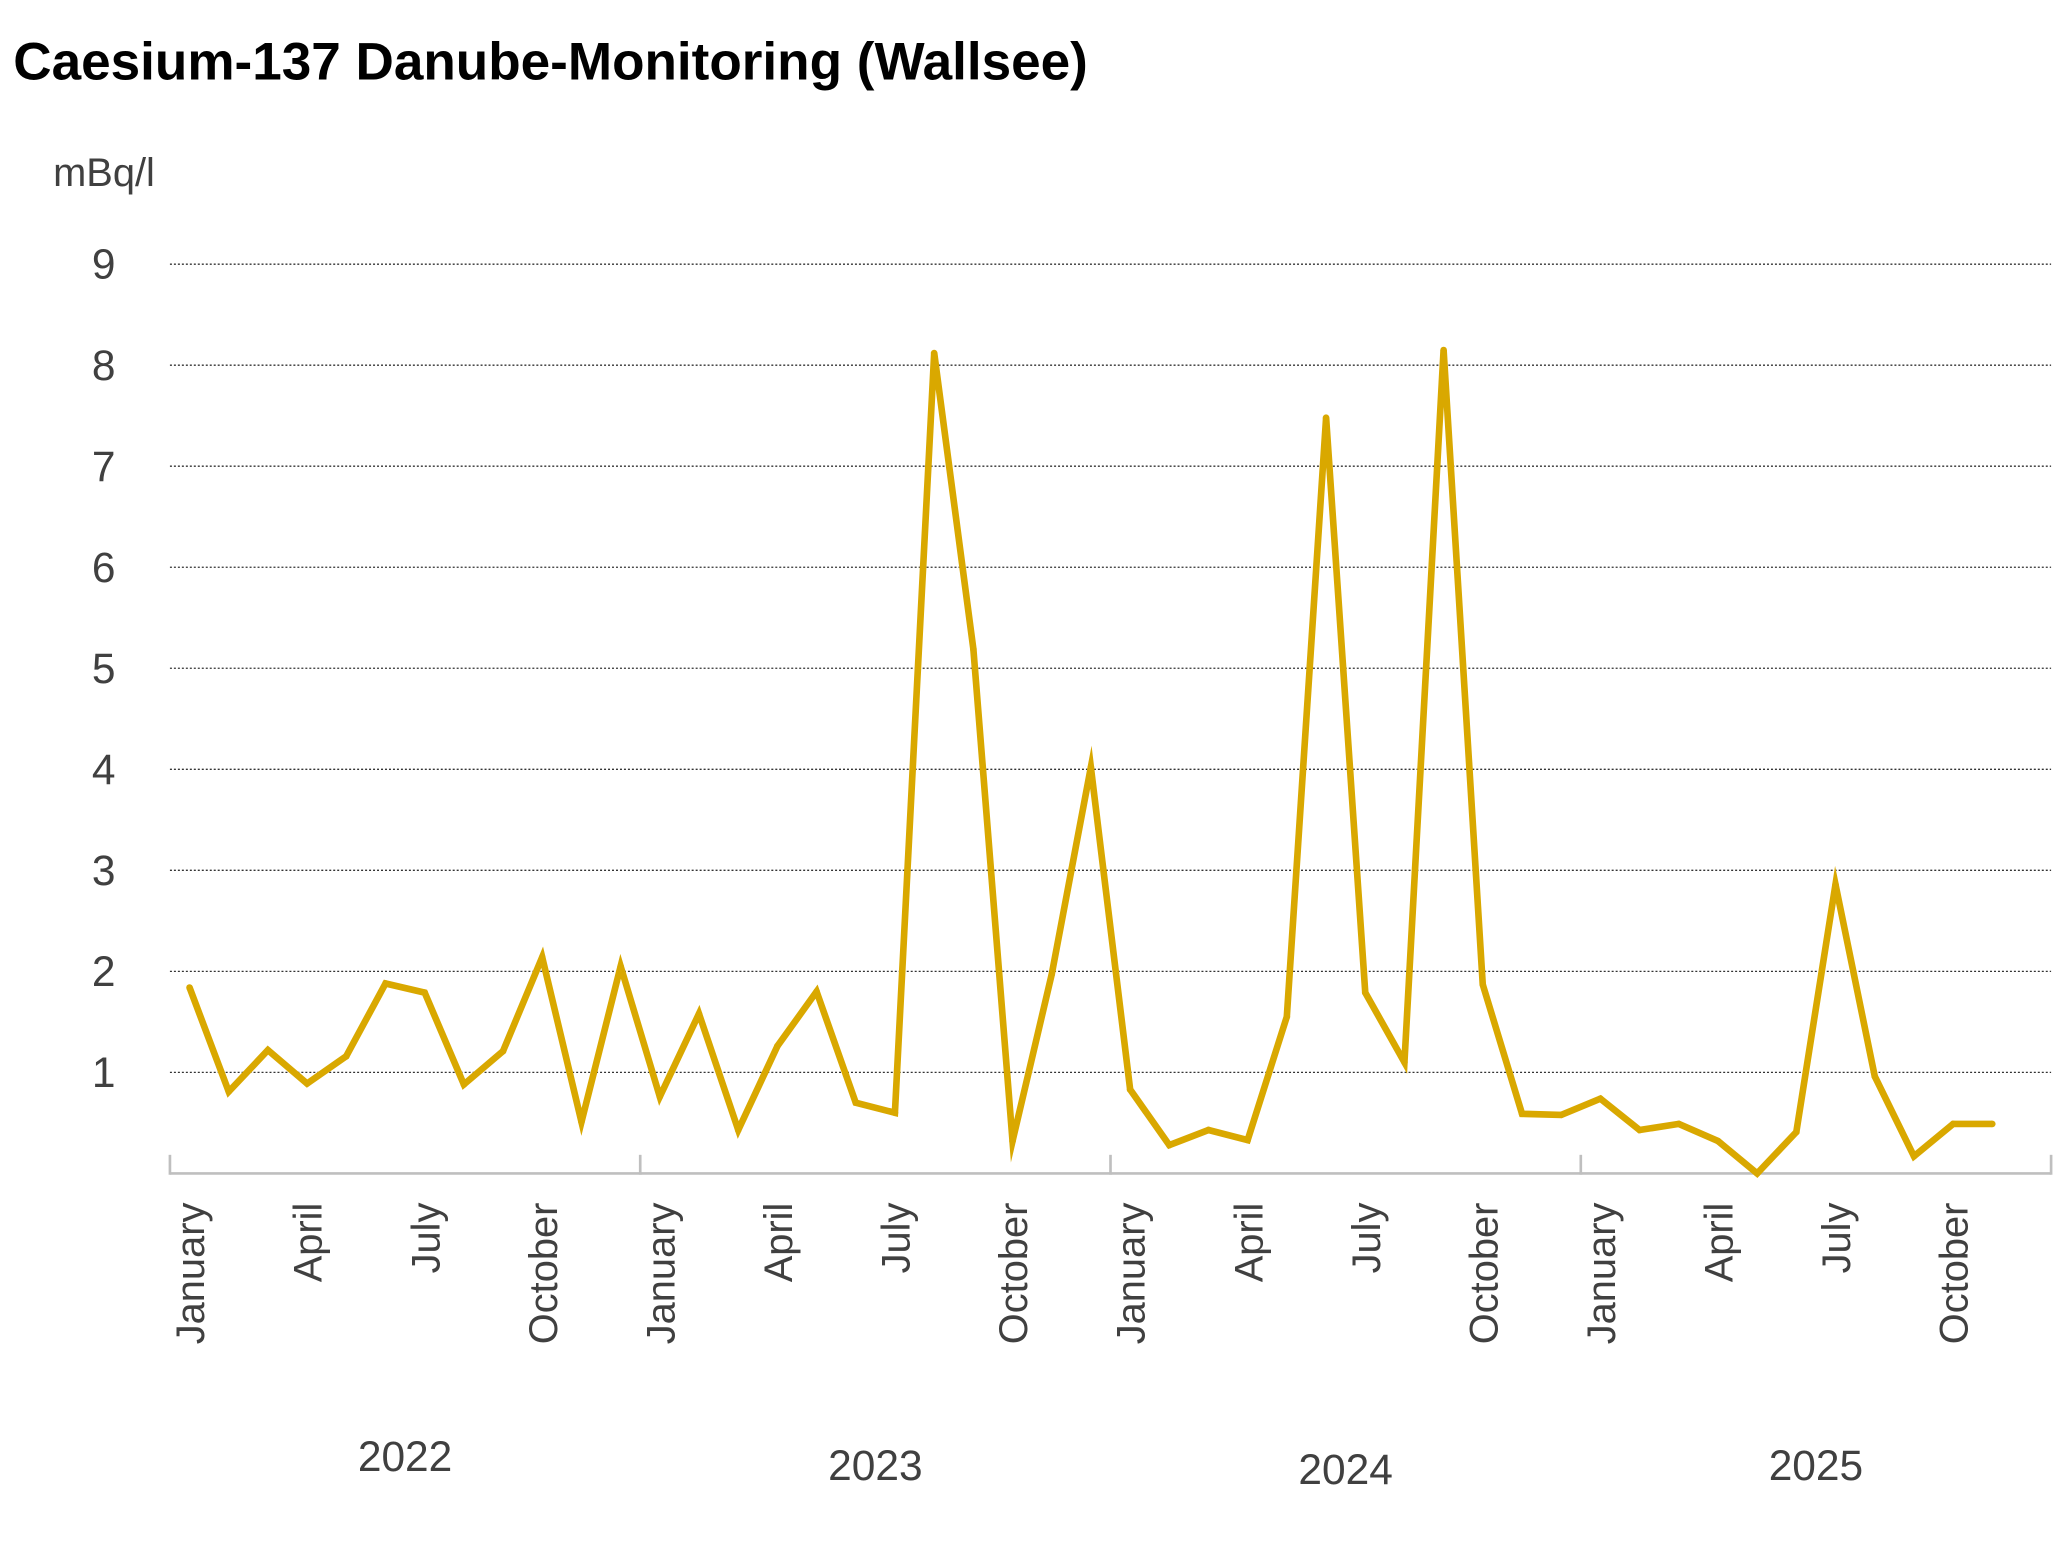 This screenshot has width=2071, height=1565. I want to click on y-tick-label: 5, so click(104, 668).